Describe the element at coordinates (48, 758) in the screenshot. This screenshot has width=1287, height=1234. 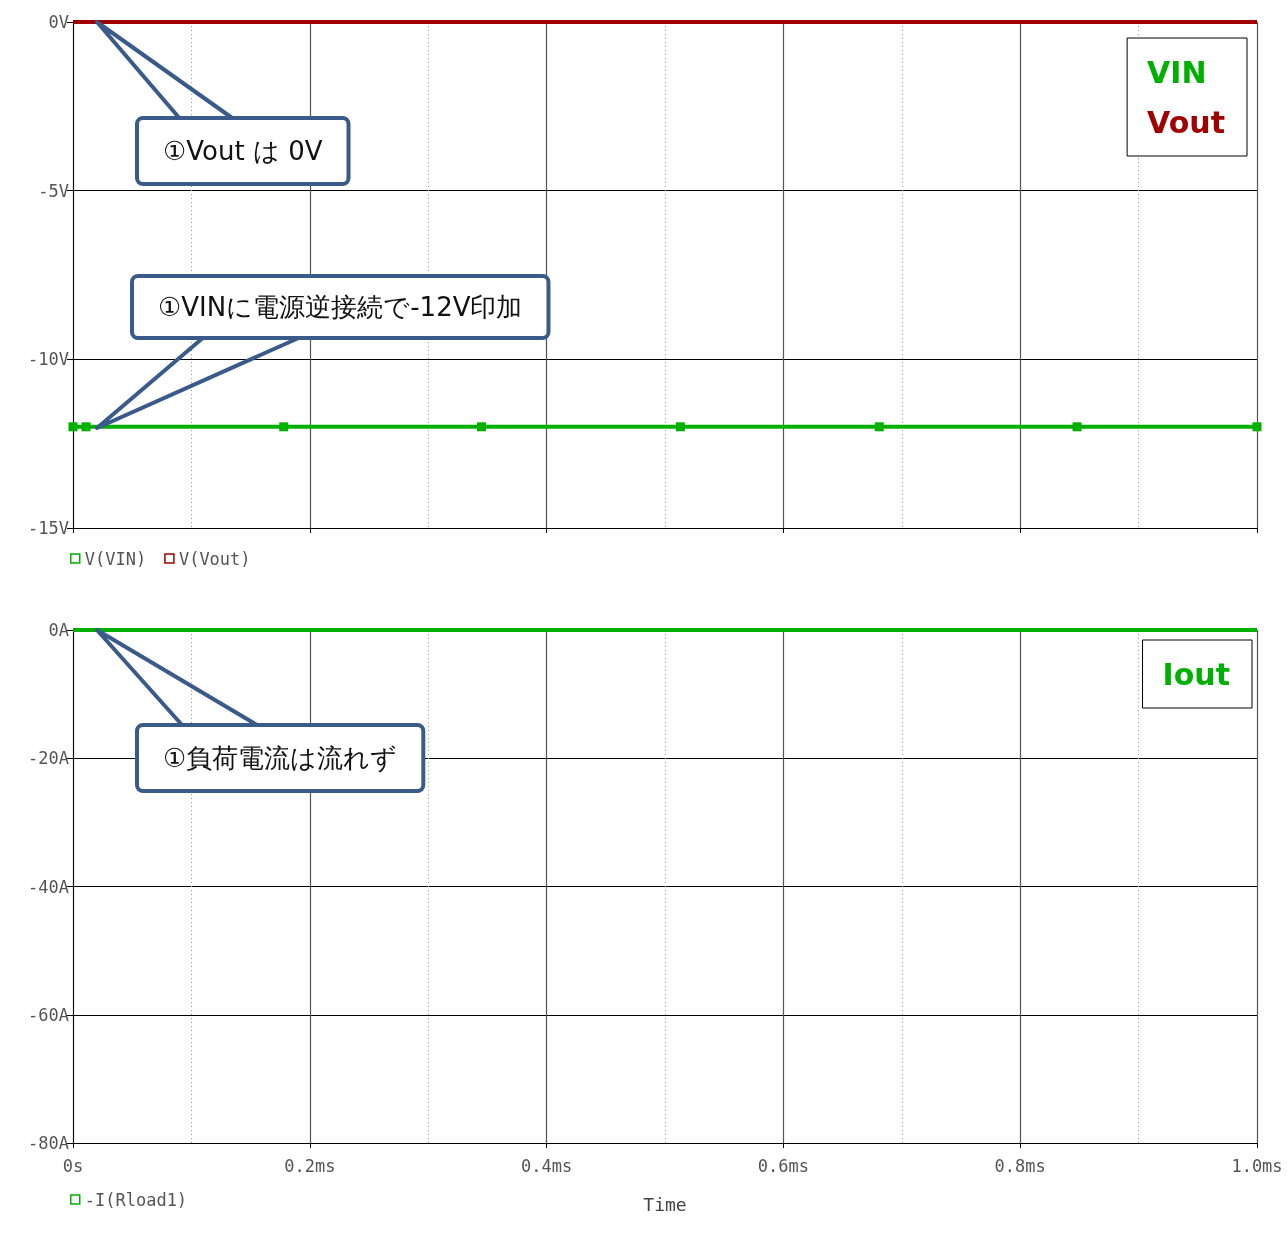
I see `y-tick-label: -20A` at that location.